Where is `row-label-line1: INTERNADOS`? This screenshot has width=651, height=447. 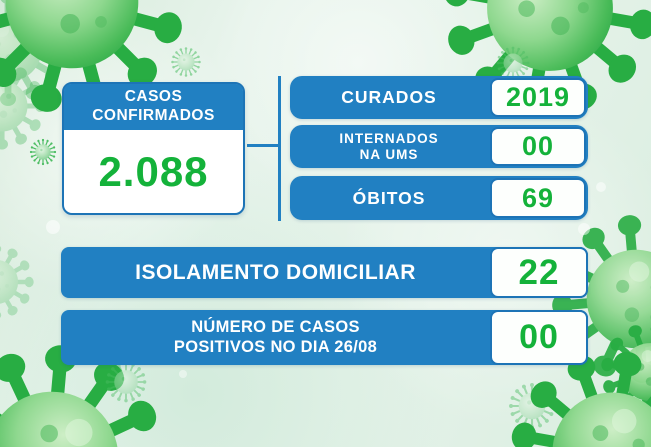
row-label-line1: INTERNADOS is located at coordinates (389, 138).